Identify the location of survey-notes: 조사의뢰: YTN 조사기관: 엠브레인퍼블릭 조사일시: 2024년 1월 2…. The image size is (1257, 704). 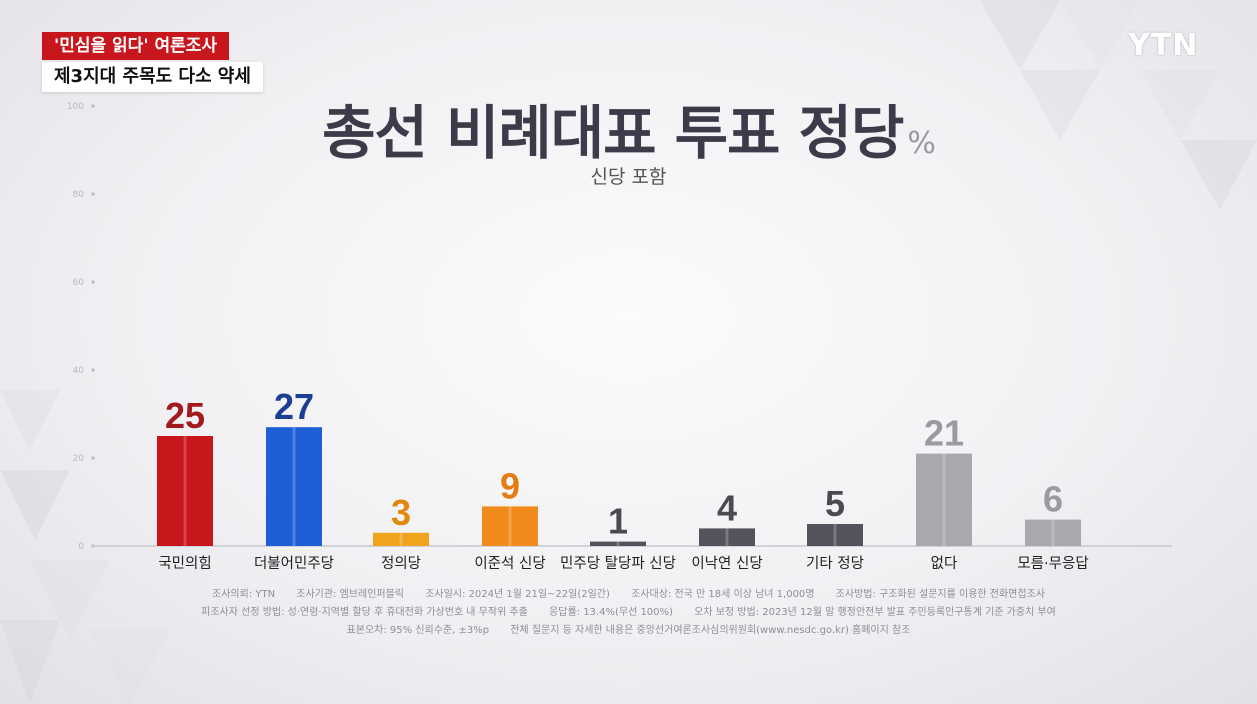
(628, 613).